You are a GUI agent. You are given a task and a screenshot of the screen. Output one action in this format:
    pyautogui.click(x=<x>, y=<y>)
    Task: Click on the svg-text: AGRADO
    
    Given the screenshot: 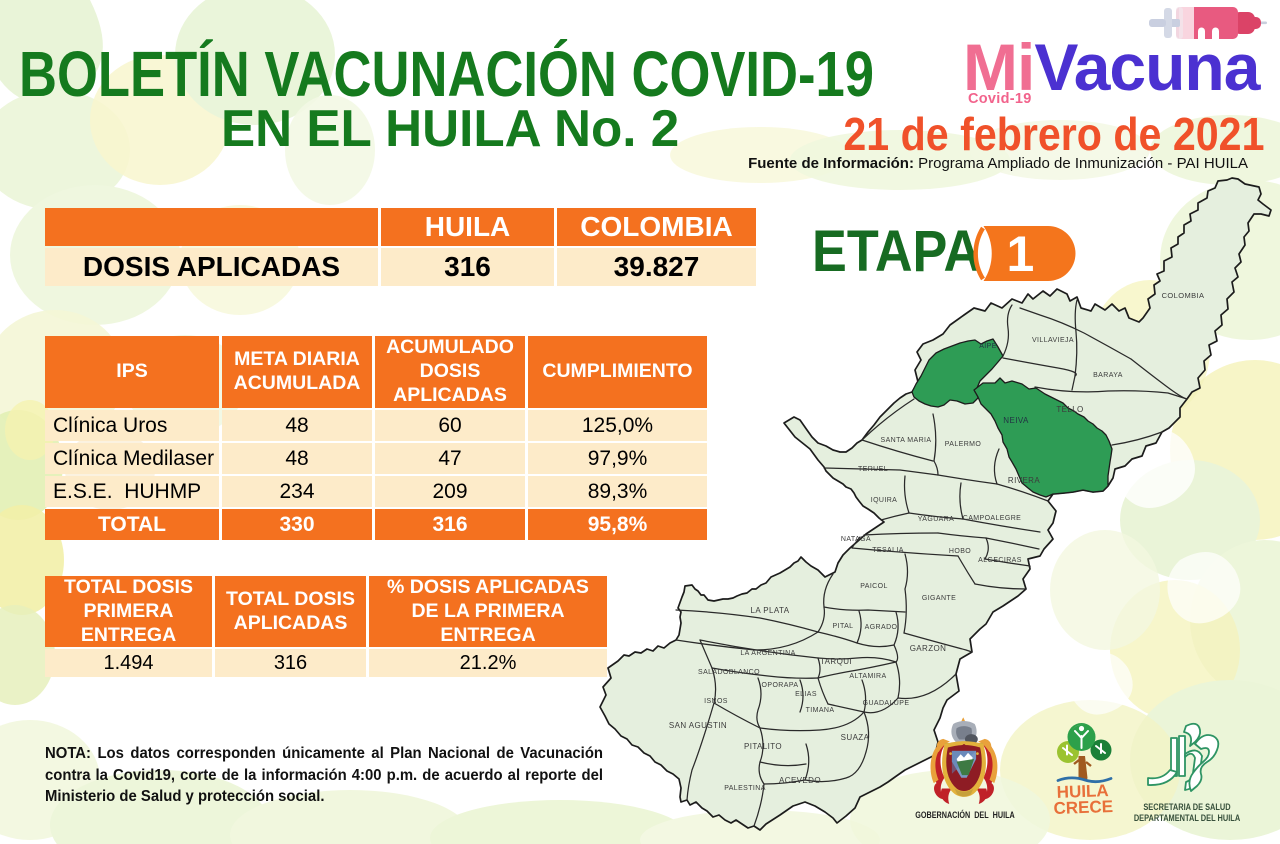 What is the action you would take?
    pyautogui.click(x=881, y=627)
    